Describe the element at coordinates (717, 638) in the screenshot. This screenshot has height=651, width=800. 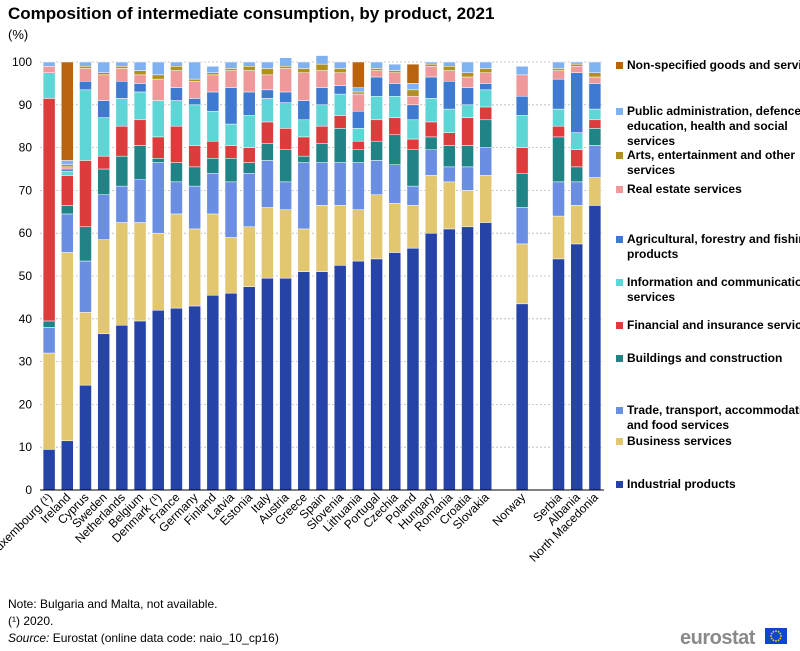
I see `eurostat-logo: eurostat` at that location.